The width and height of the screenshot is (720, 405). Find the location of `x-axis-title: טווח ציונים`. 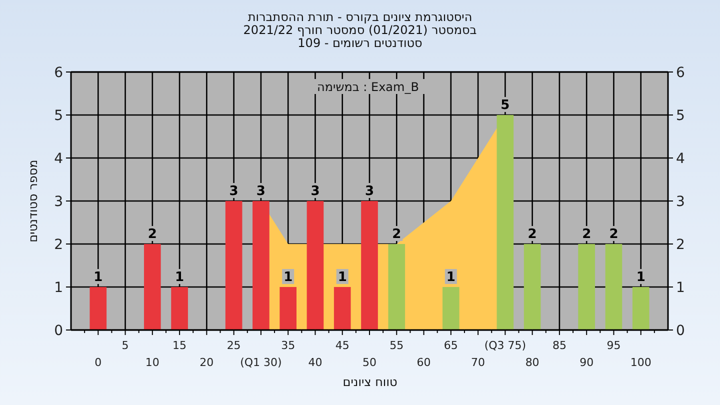

x-axis-title: טווח ציונים is located at coordinates (370, 382).